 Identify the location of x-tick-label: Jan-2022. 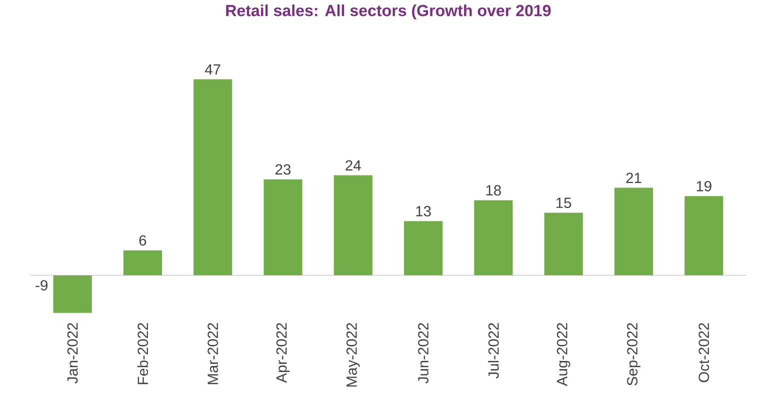
(72, 353).